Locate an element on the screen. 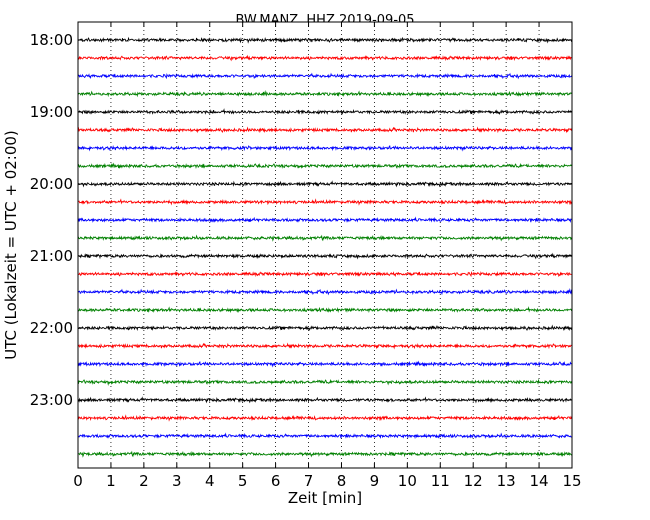 This screenshot has width=650, height=520. y-tick-label: 19:00 is located at coordinates (51, 112).